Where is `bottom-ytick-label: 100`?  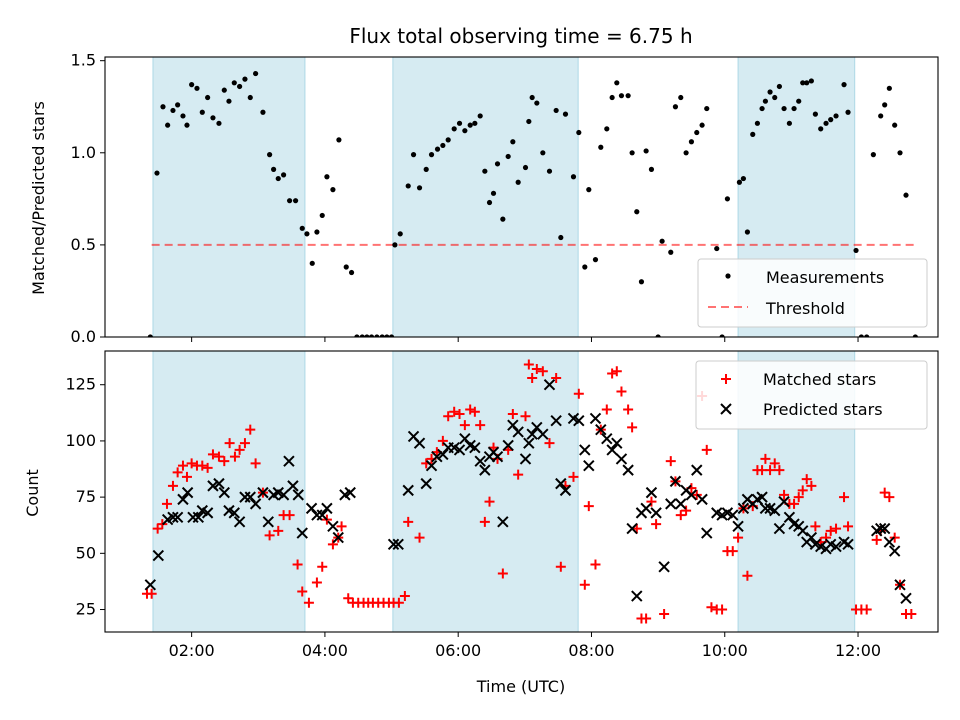
bottom-ytick-label: 100 is located at coordinates (80, 440).